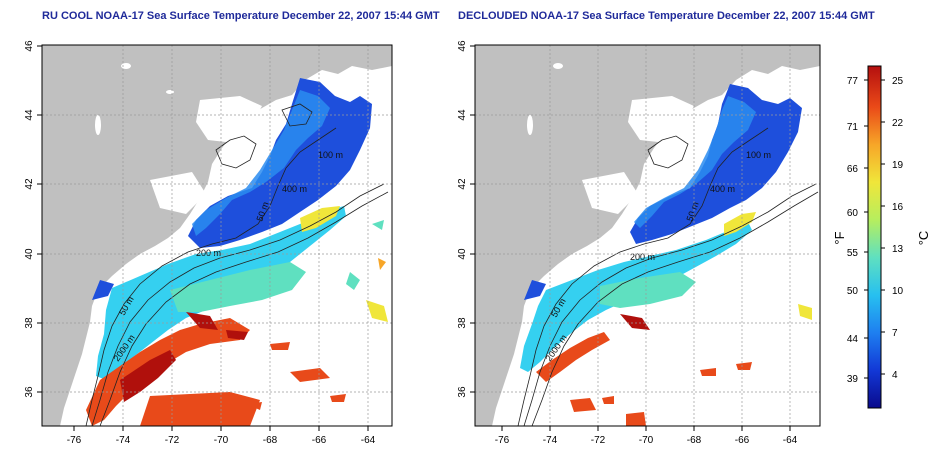 The image size is (950, 475). I want to click on sst-mild-region, so click(636, 297).